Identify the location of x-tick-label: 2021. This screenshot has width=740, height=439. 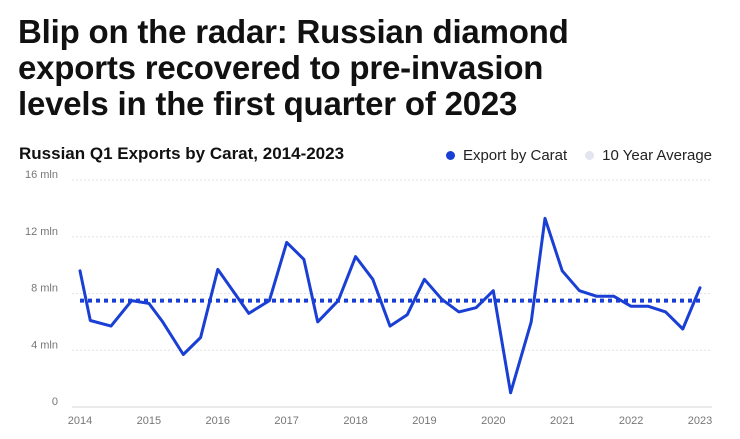
(562, 421).